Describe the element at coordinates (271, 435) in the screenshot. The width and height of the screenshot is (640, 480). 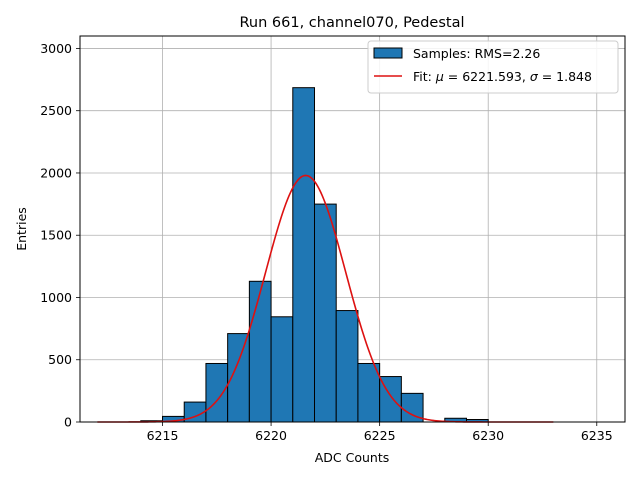
I see `x-tick-label: 6220` at that location.